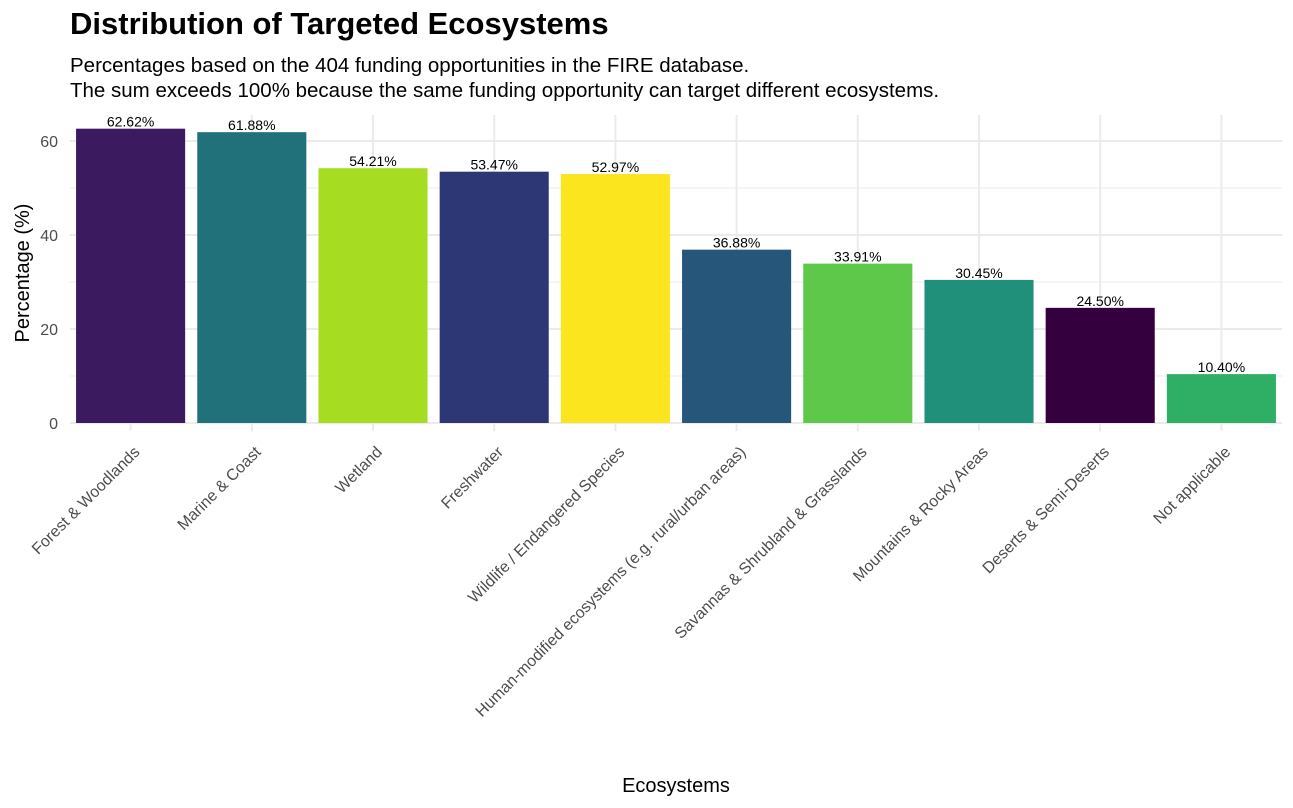 Image resolution: width=1293 pixels, height=808 pixels. What do you see at coordinates (615, 167) in the screenshot?
I see `data-label: 52.97%` at bounding box center [615, 167].